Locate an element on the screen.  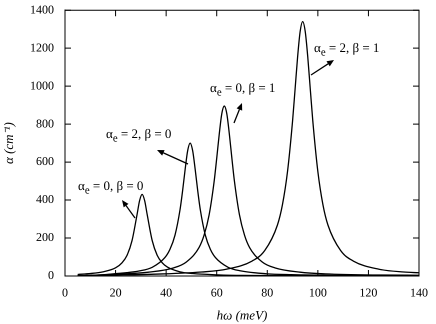
x-tick-label: 140 is located at coordinates (419, 292).